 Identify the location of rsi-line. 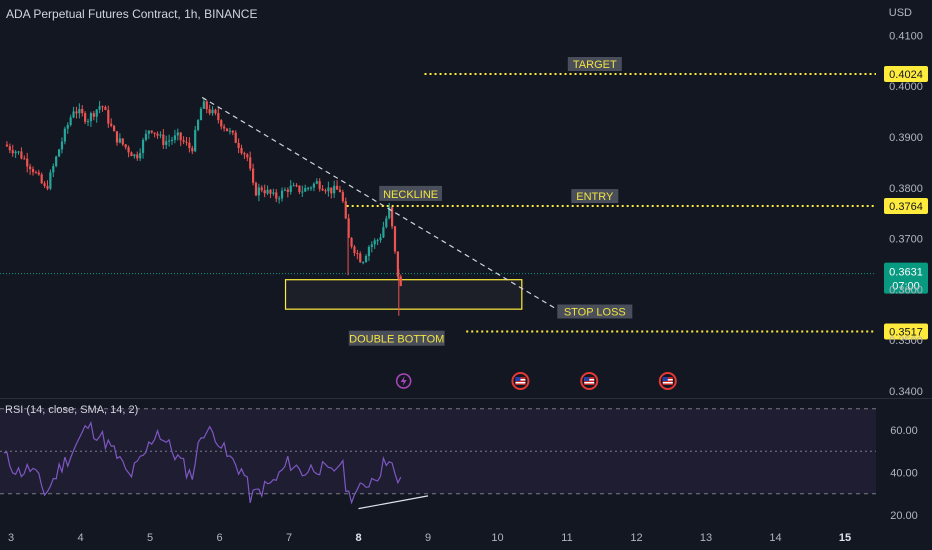
(202, 462).